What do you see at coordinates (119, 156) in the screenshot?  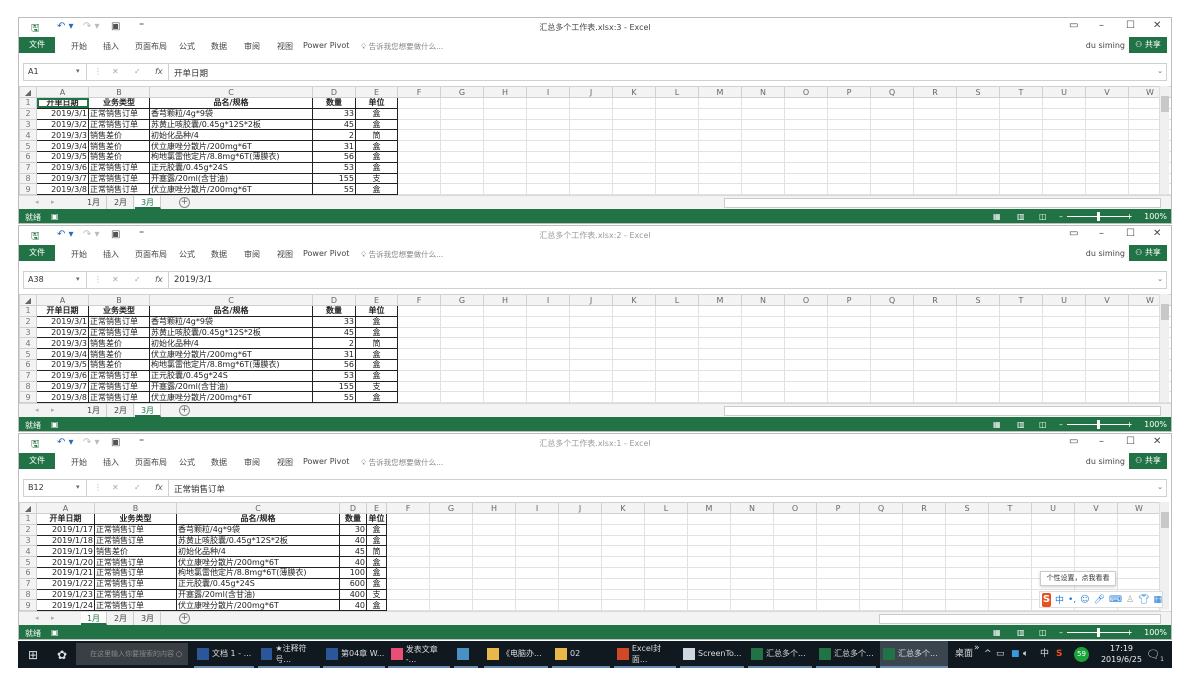 I see `cell-B6: 销售差价` at bounding box center [119, 156].